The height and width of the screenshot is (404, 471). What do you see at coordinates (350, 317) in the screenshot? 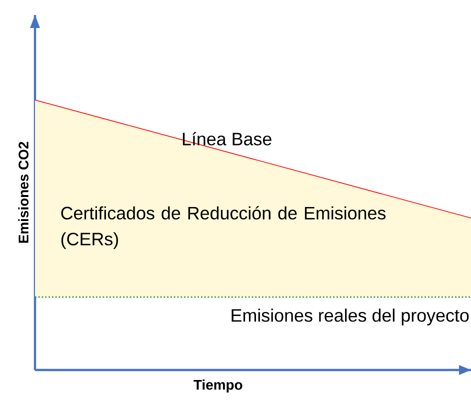
I see `series-label: Emisiones reales del proyecto` at bounding box center [350, 317].